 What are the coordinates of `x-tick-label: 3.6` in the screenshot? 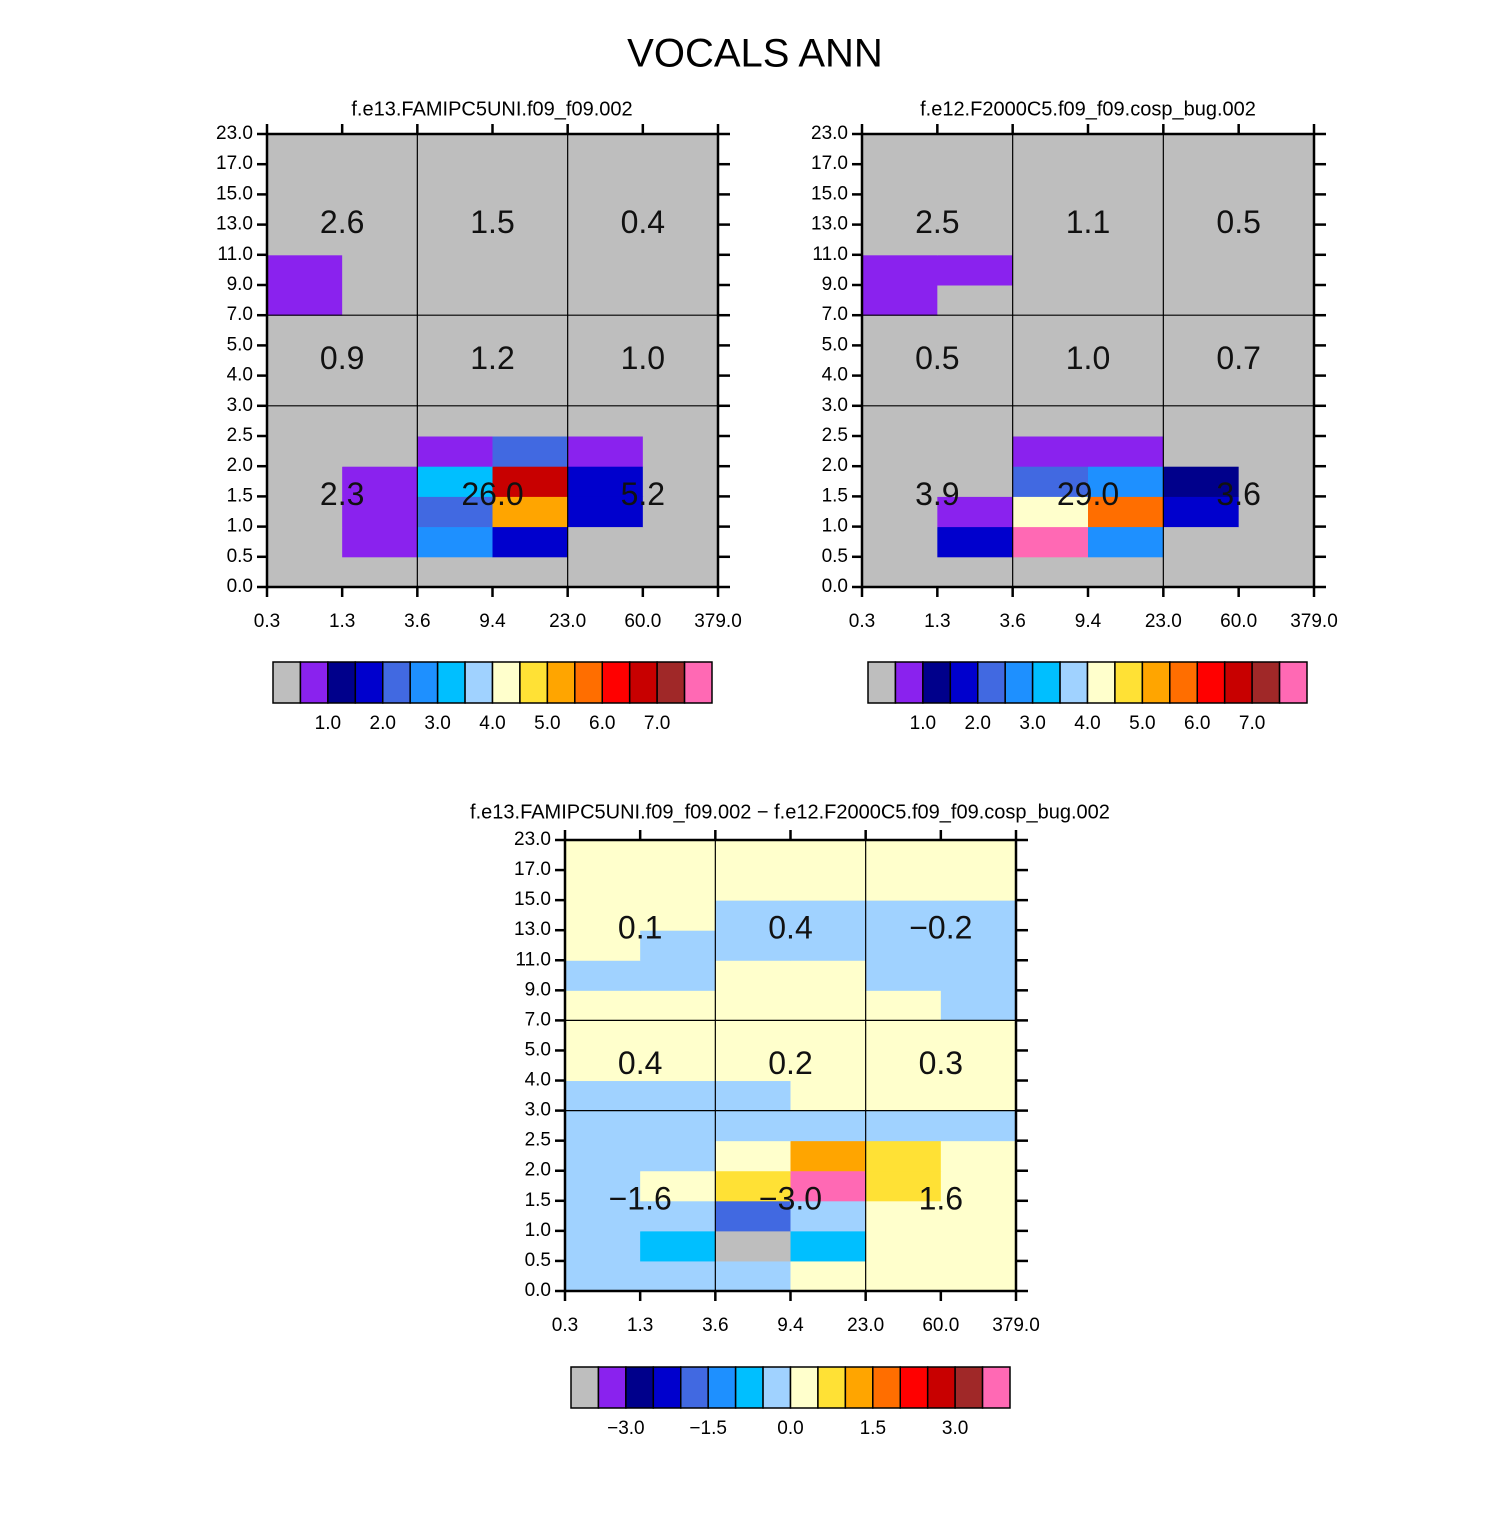 It's located at (715, 1325).